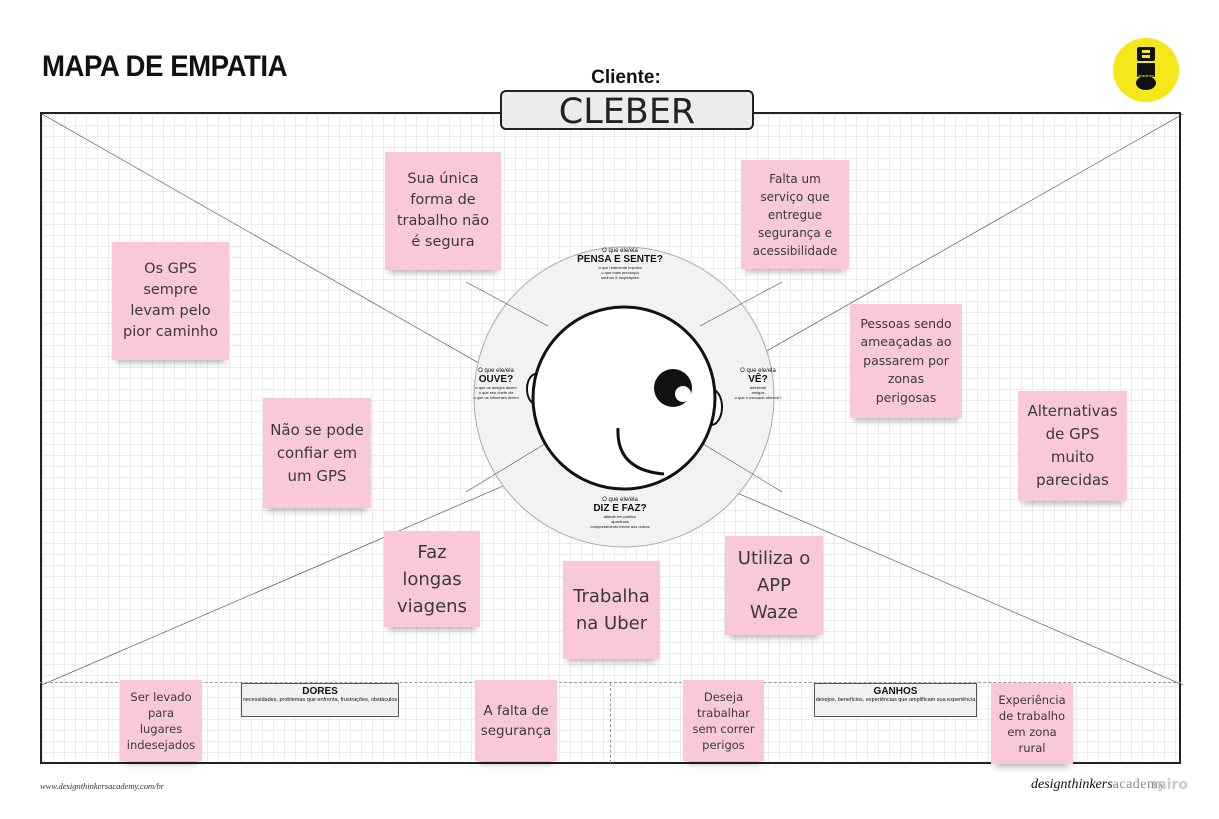  What do you see at coordinates (611, 610) in the screenshot?
I see `sticky-note: Trabalha na Uber` at bounding box center [611, 610].